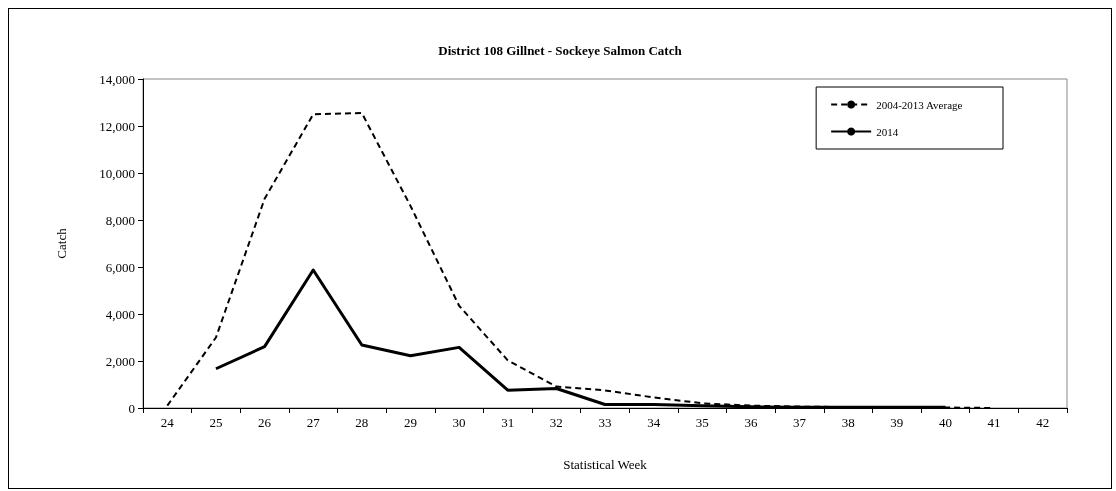 The width and height of the screenshot is (1116, 491). What do you see at coordinates (61, 243) in the screenshot?
I see `y-axis-title: Catch` at bounding box center [61, 243].